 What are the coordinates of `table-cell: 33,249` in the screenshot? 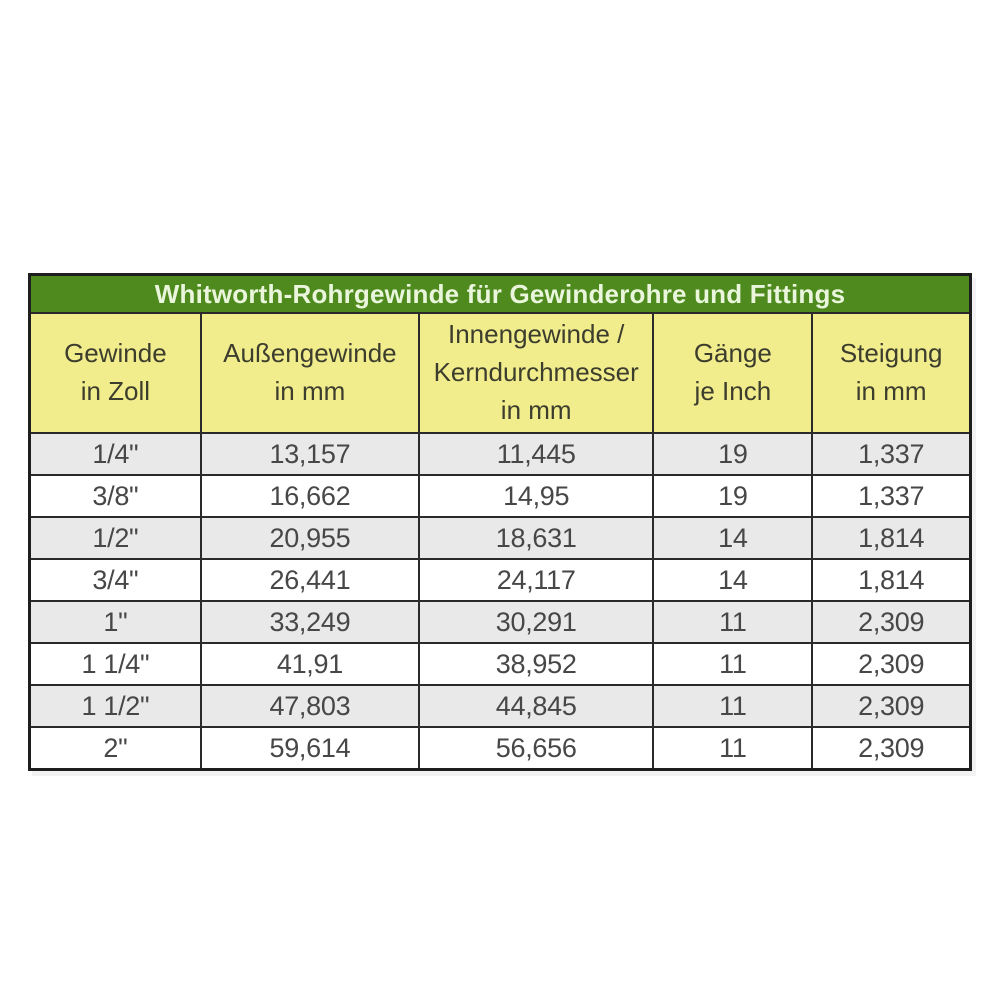 It's located at (310, 622).